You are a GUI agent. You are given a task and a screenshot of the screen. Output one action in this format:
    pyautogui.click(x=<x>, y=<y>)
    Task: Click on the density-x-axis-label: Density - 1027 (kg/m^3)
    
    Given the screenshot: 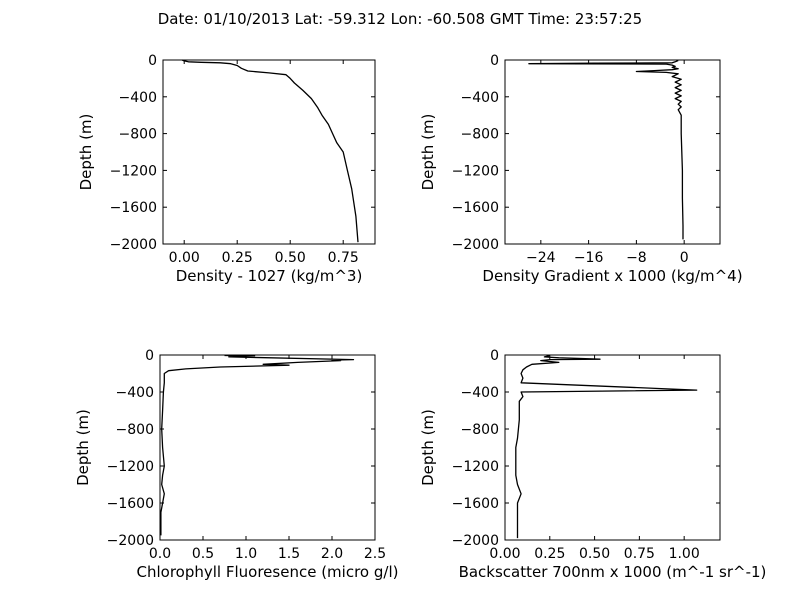 What is the action you would take?
    pyautogui.click(x=269, y=276)
    